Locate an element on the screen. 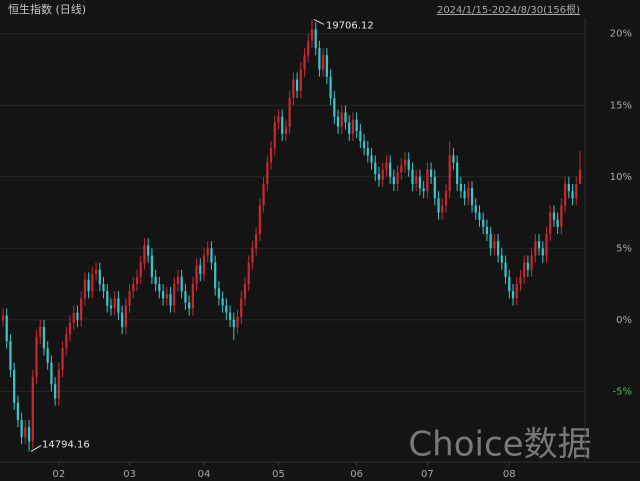 This screenshot has width=640, height=481. x-tick-label: 02 is located at coordinates (58, 474).